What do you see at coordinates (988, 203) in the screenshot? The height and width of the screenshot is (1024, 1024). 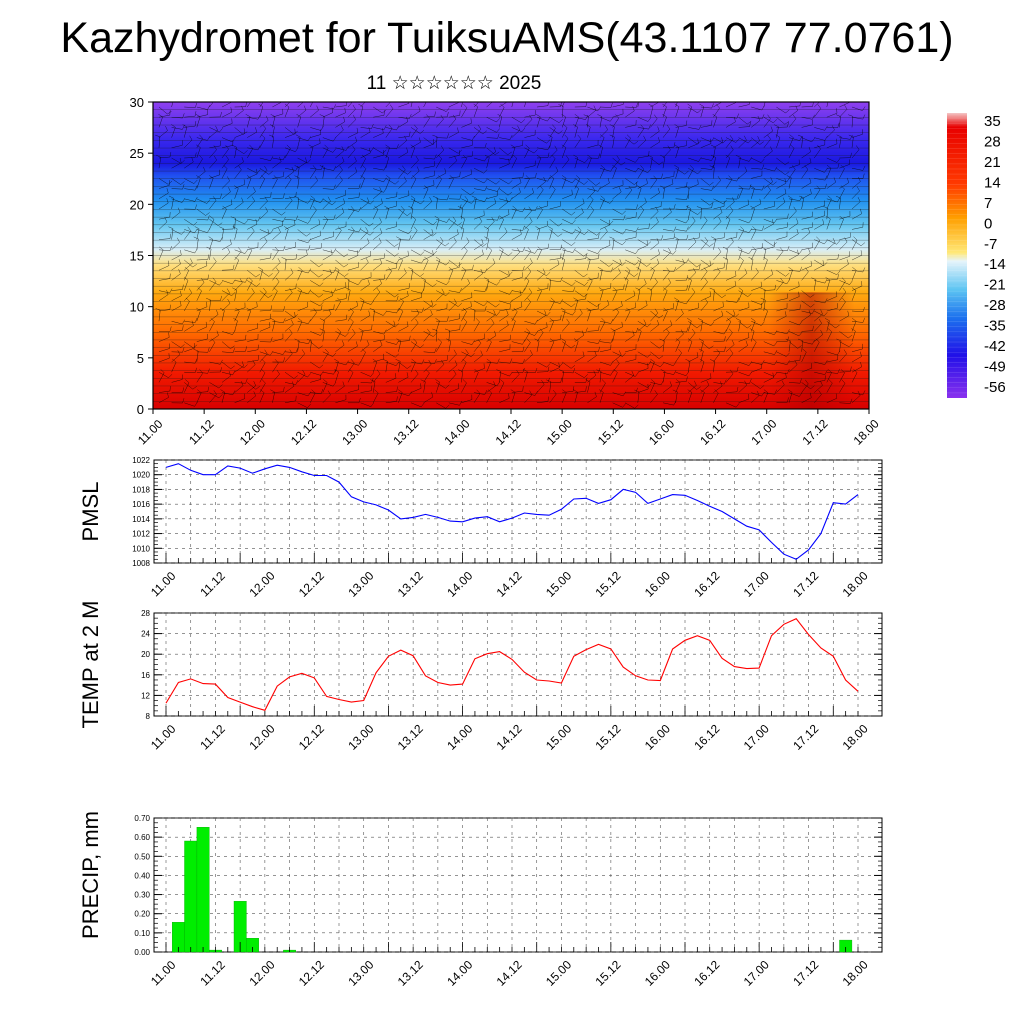 I see `colorbar-label: 7` at bounding box center [988, 203].